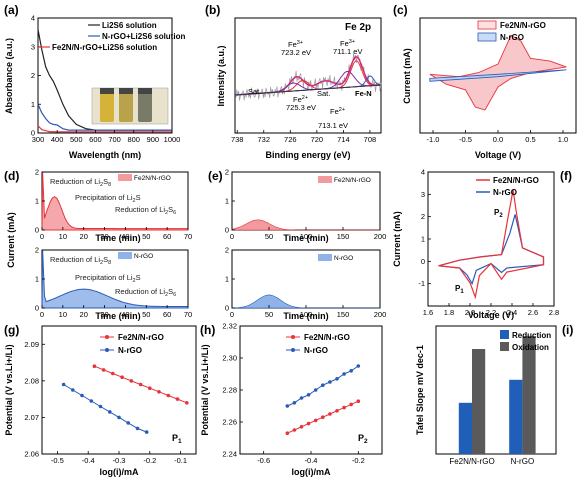 Image resolution: width=582 pixels, height=489 pixels. Describe the element at coordinates (337, 111) in the screenshot. I see `ann-fe2-713: Fe2+` at that location.